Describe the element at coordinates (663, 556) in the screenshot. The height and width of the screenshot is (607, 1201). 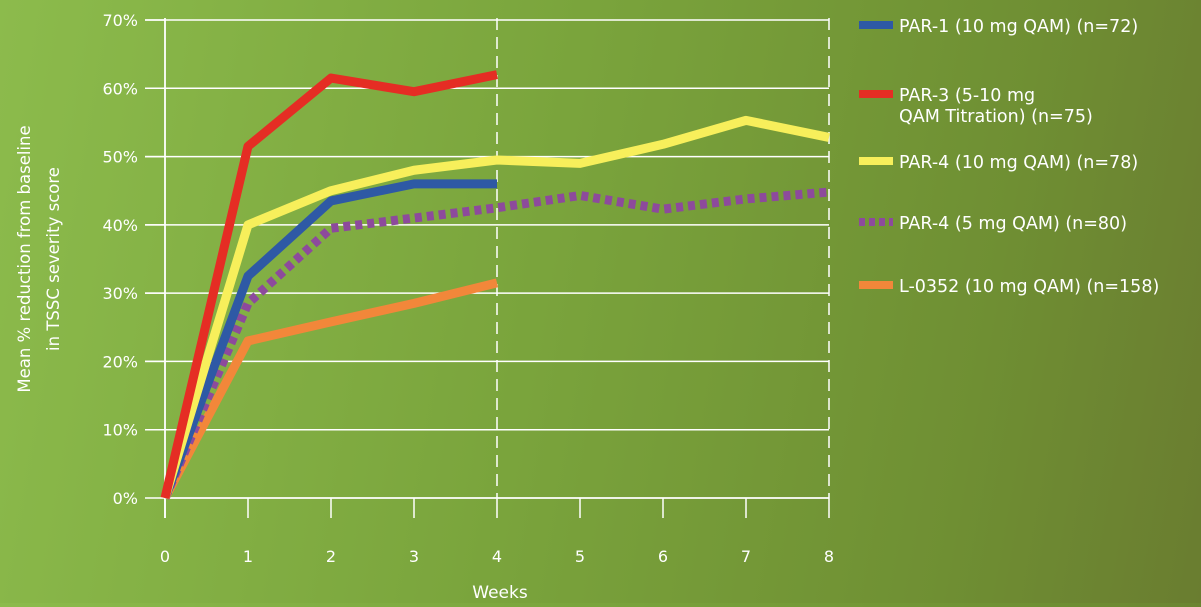
I see `x-tick-label: 6` at that location.